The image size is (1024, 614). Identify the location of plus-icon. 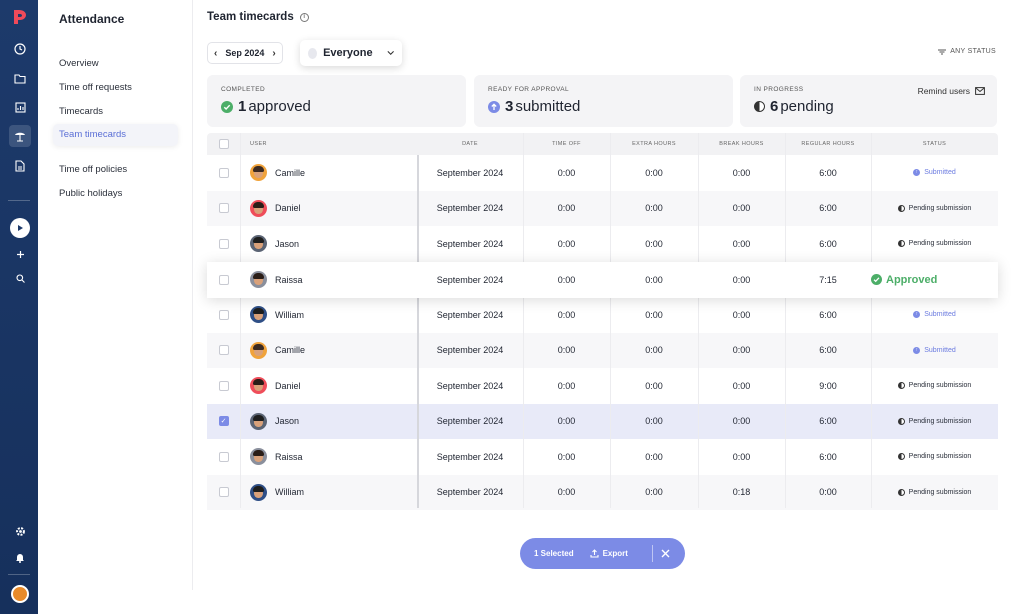
(20, 254).